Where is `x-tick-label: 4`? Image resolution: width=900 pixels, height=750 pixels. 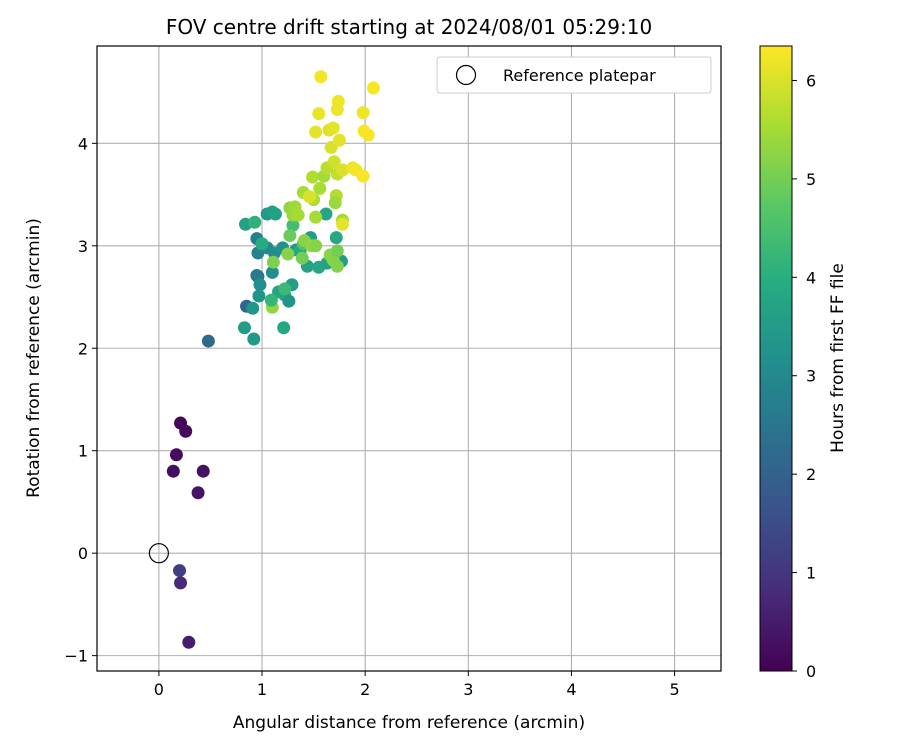 x-tick-label: 4 is located at coordinates (571, 689).